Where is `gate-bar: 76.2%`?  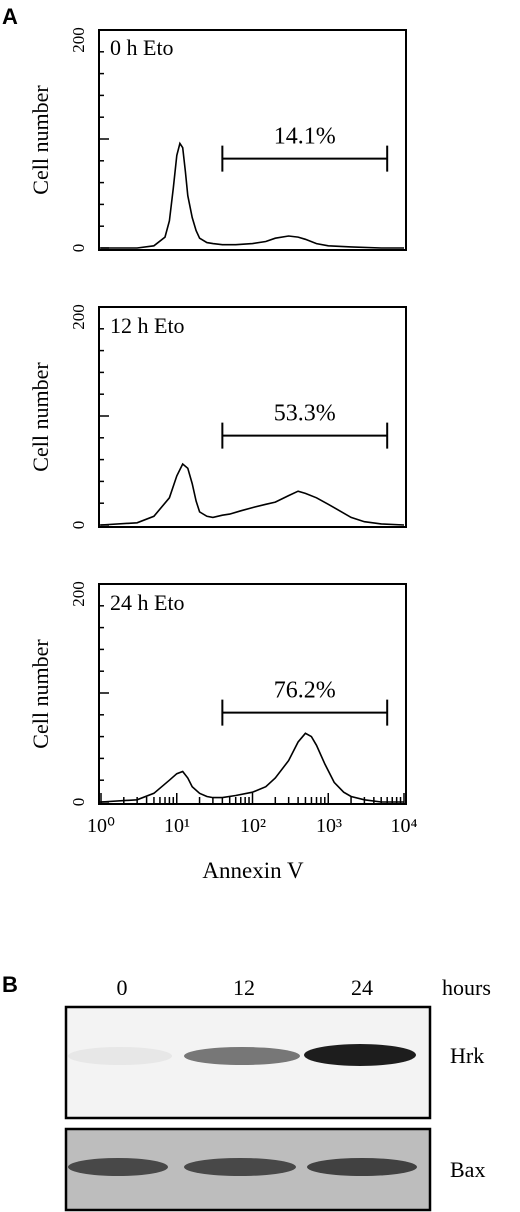 gate-bar: 76.2% is located at coordinates (305, 702).